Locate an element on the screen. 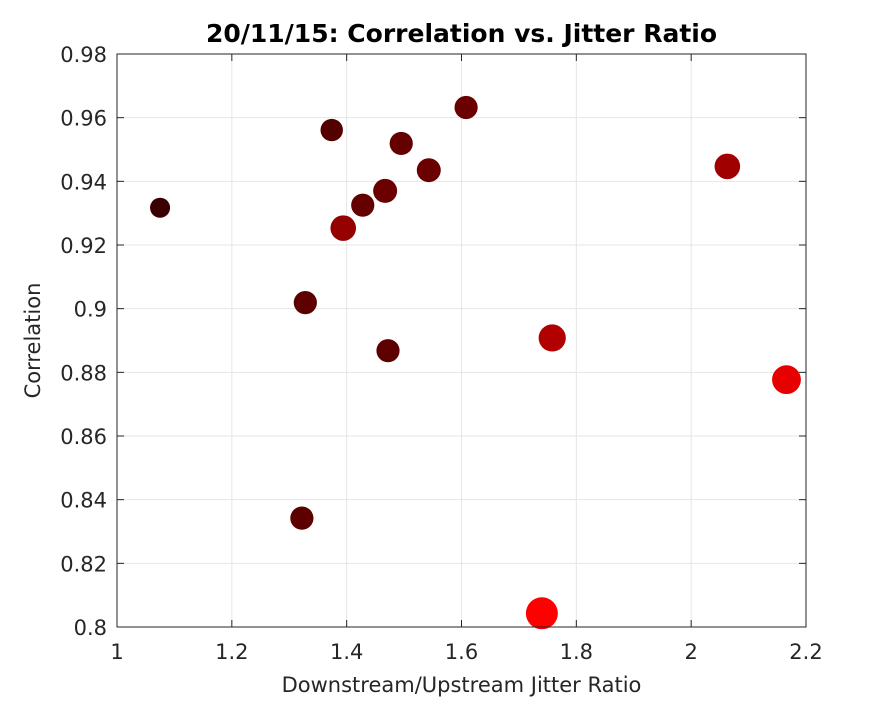  x-tick-label: 2 is located at coordinates (690, 652).